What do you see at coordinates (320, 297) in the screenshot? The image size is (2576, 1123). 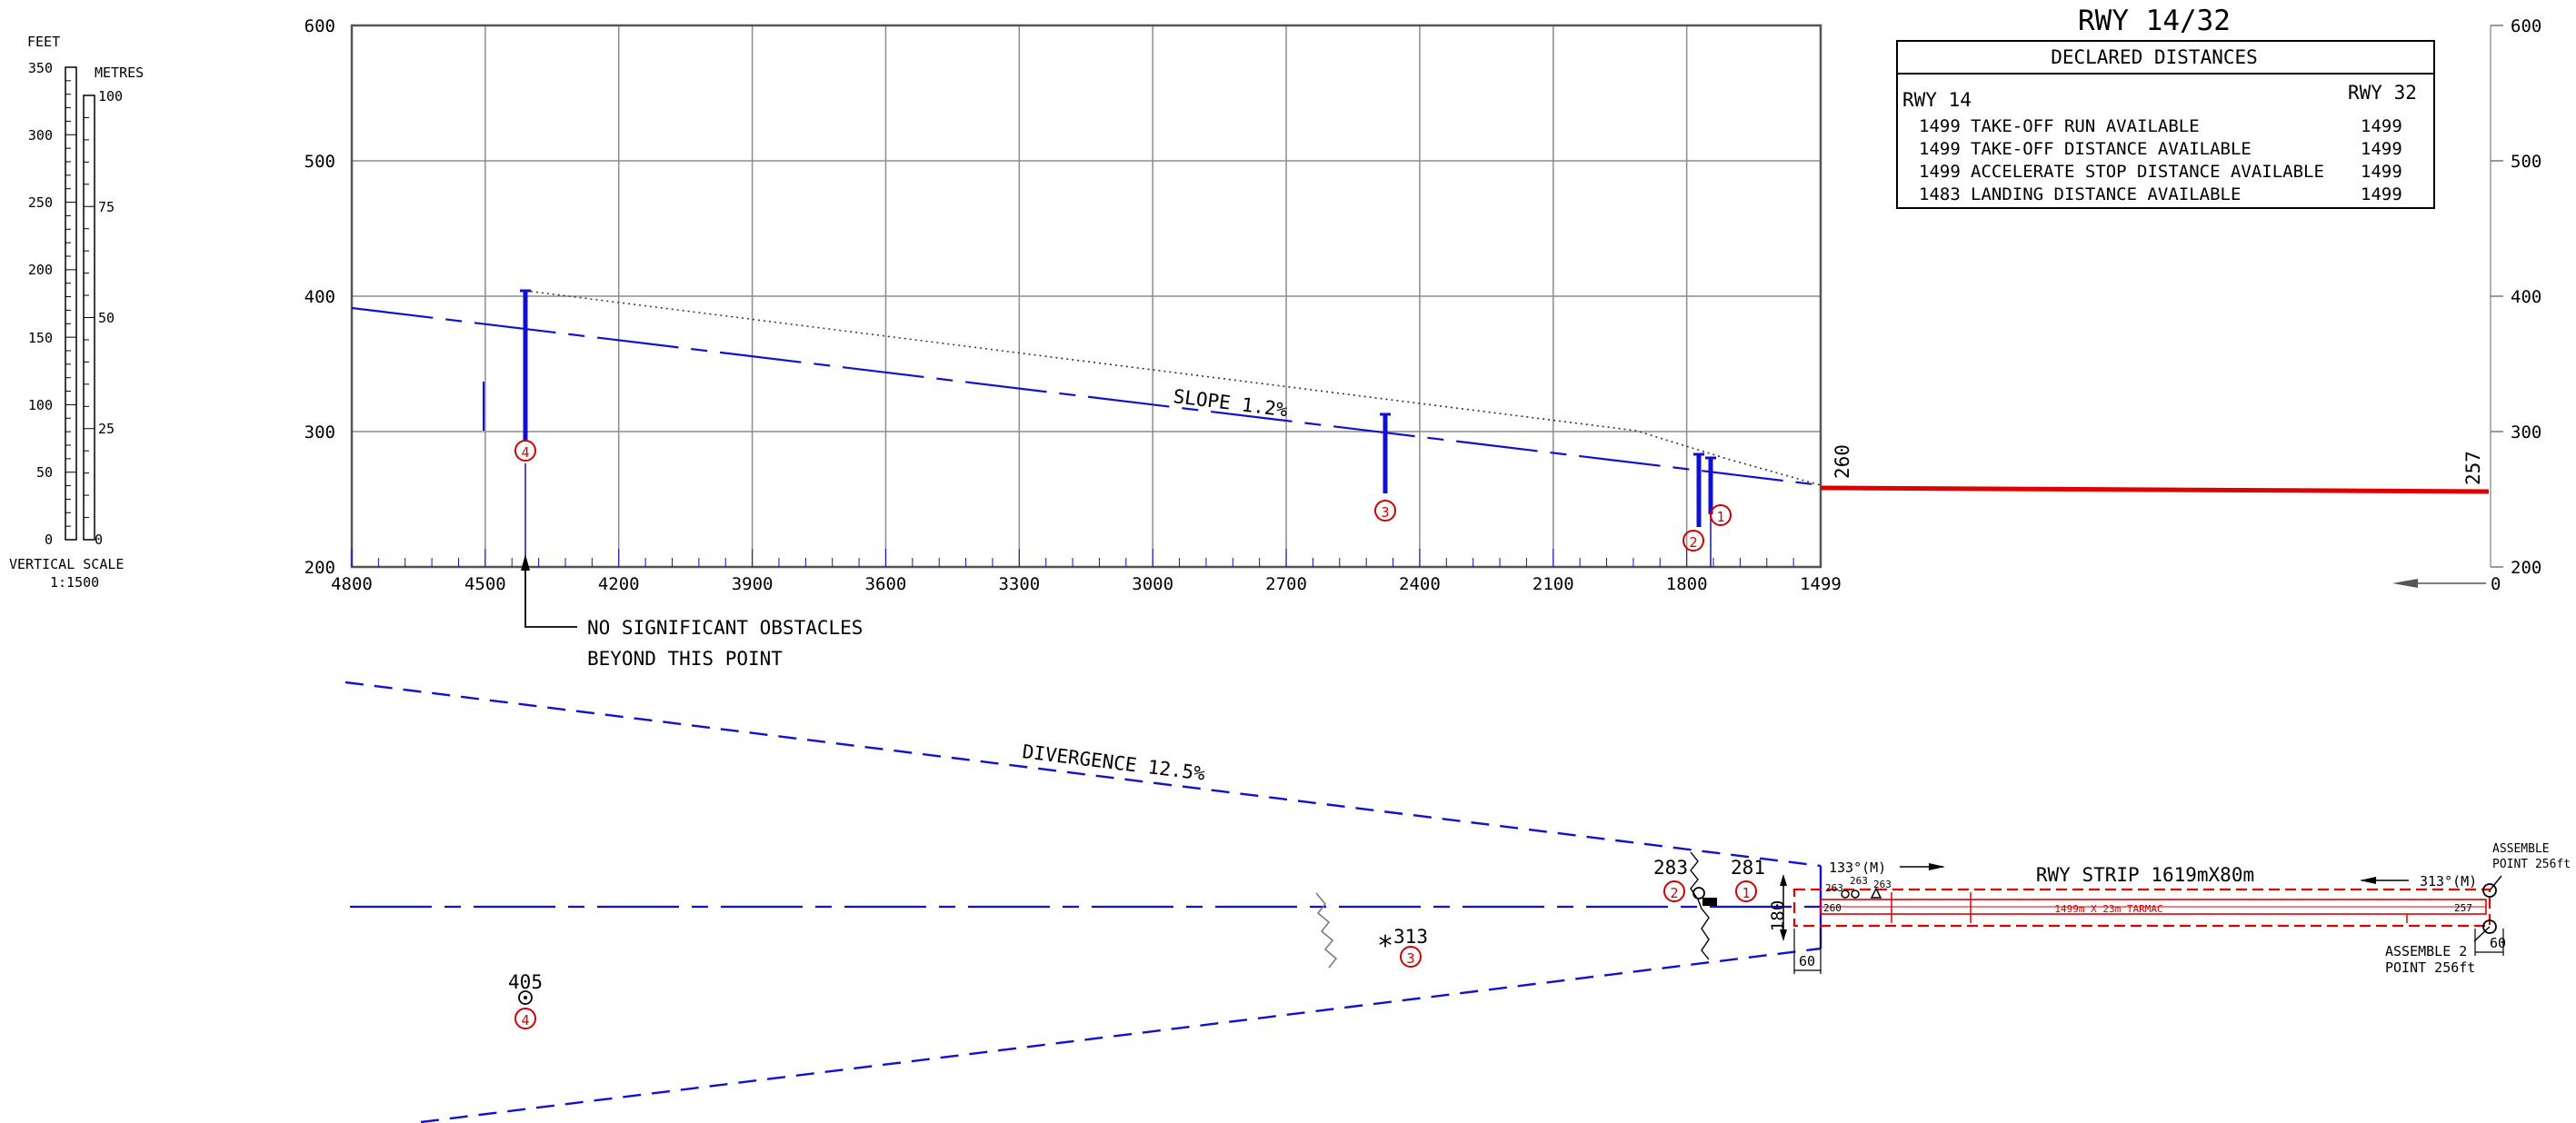 I see `profile-y-tick-label: 400` at bounding box center [320, 297].